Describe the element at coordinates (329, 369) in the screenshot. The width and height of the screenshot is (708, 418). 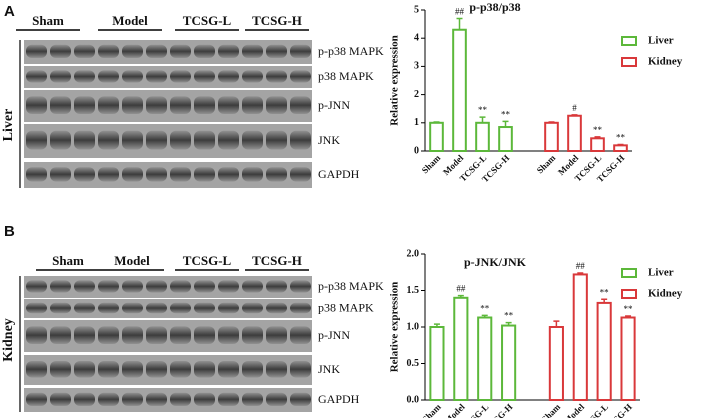
I see `band-label: JNK` at that location.